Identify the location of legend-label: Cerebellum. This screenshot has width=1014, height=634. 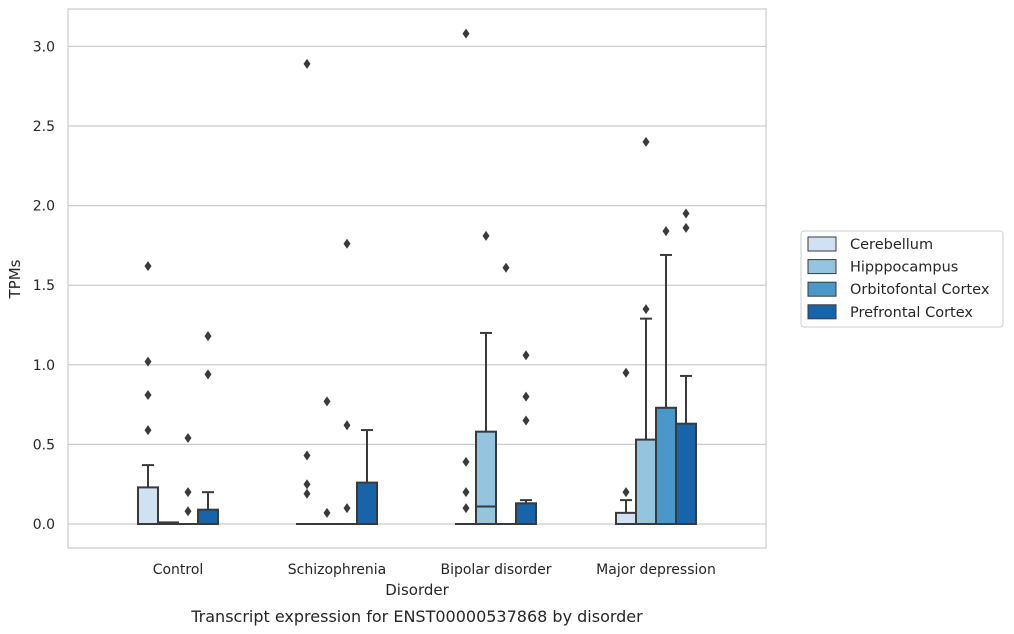
(891, 245).